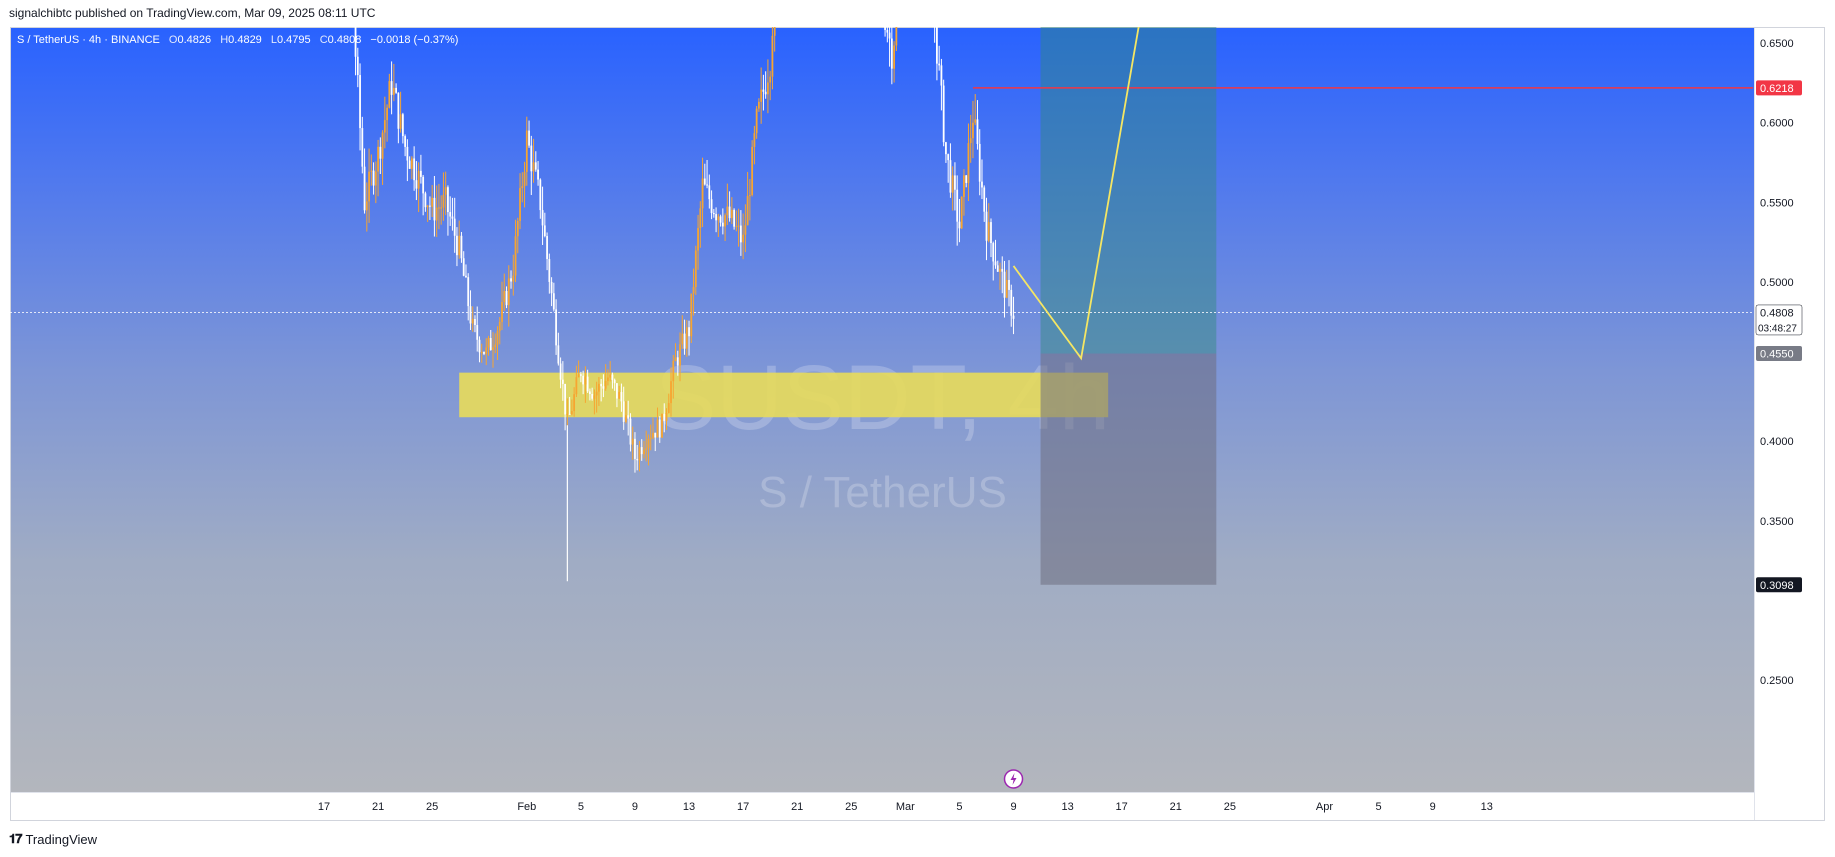 The width and height of the screenshot is (1835, 857). What do you see at coordinates (743, 807) in the screenshot?
I see `time-tick-7: 17` at bounding box center [743, 807].